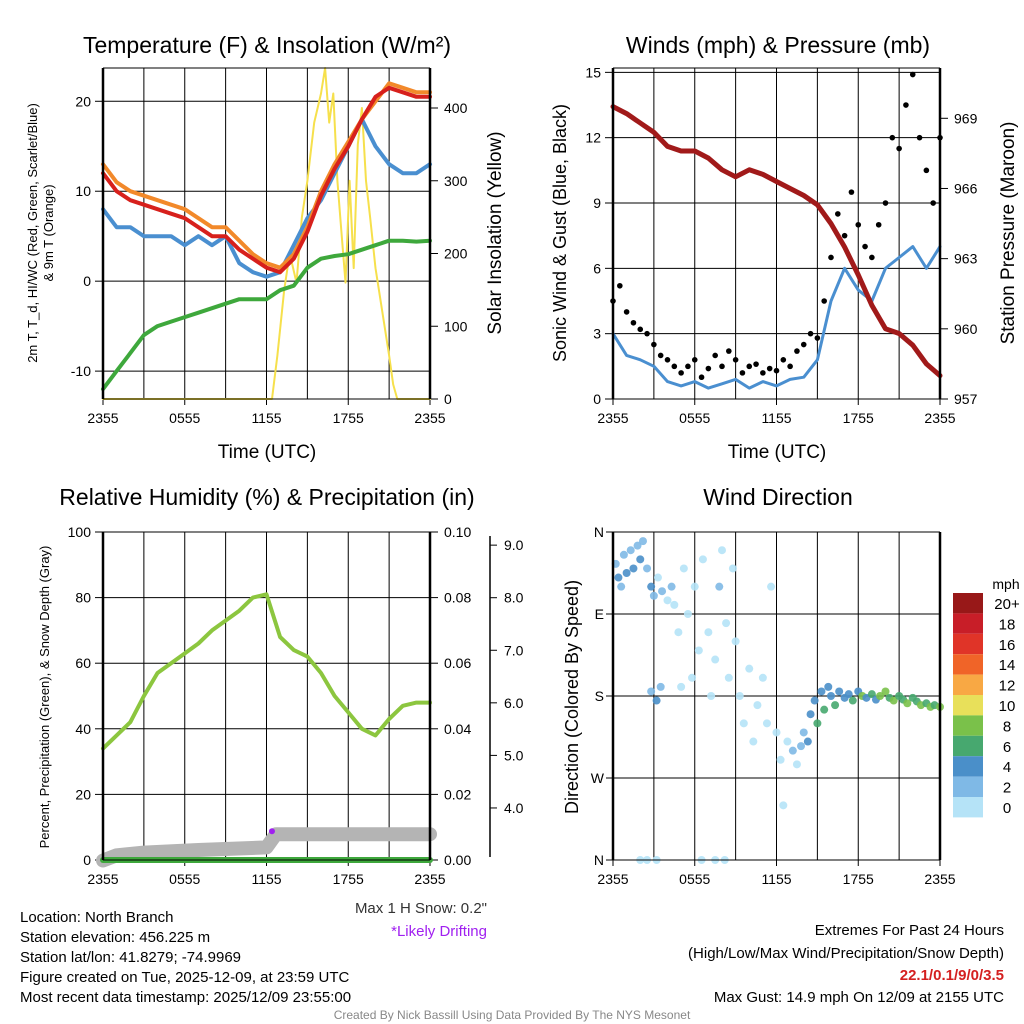 The height and width of the screenshot is (1024, 1024). I want to click on wind-y-label: Sonic Wind & Gust (Blue, Black), so click(560, 233).